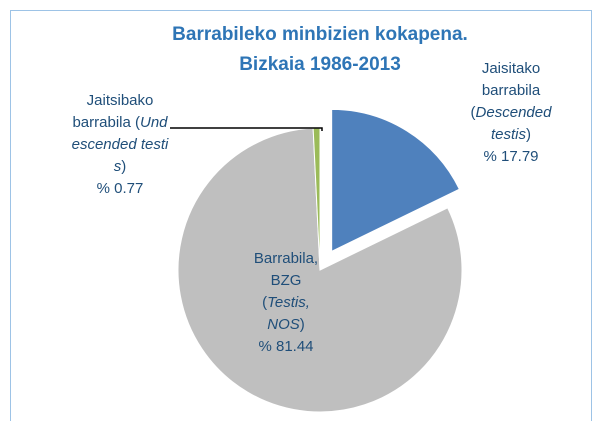 The image size is (602, 421). What do you see at coordinates (286, 291) in the screenshot?
I see `category-label: Barrabila, BZG (Testis, NOS)` at bounding box center [286, 291].